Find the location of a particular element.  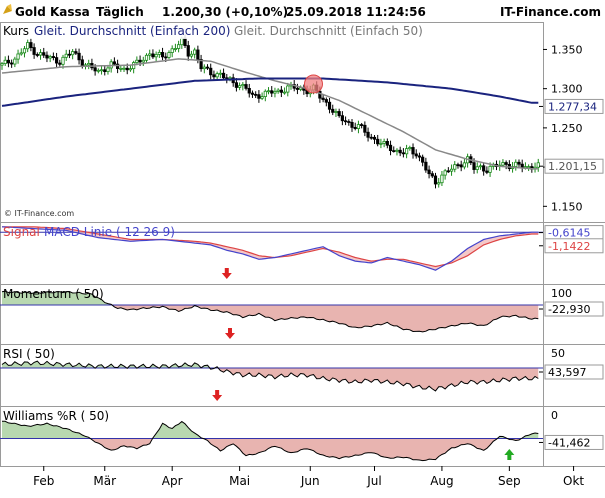

price-legend-sma200: Gleit. Durchschnitt (Einfach 200) is located at coordinates (132, 31).